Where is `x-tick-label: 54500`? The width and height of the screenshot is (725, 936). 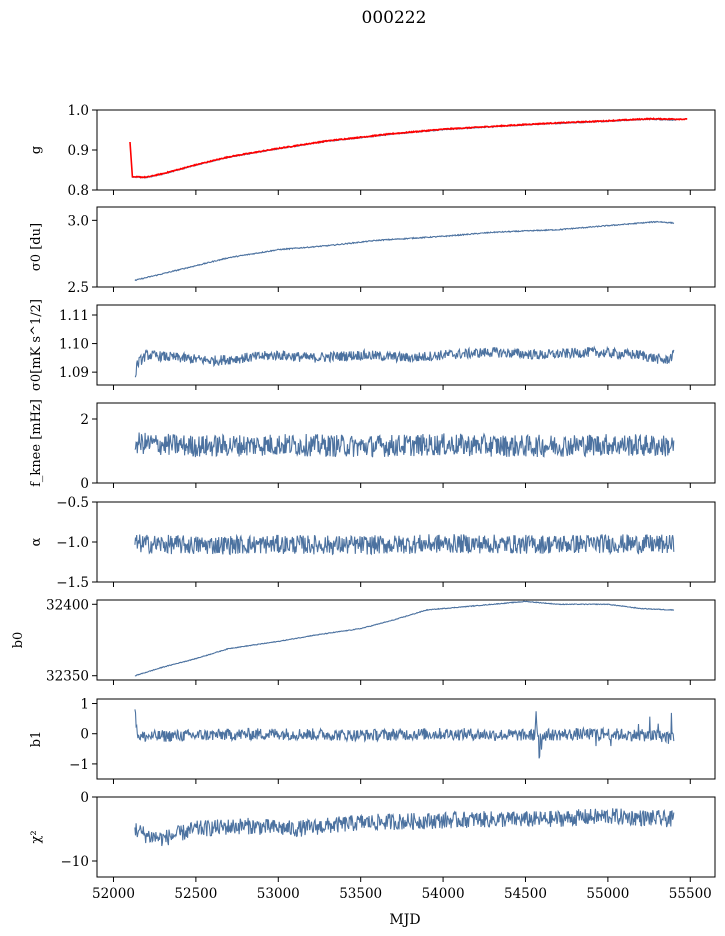
x-tick-label: 54500 is located at coordinates (525, 894).